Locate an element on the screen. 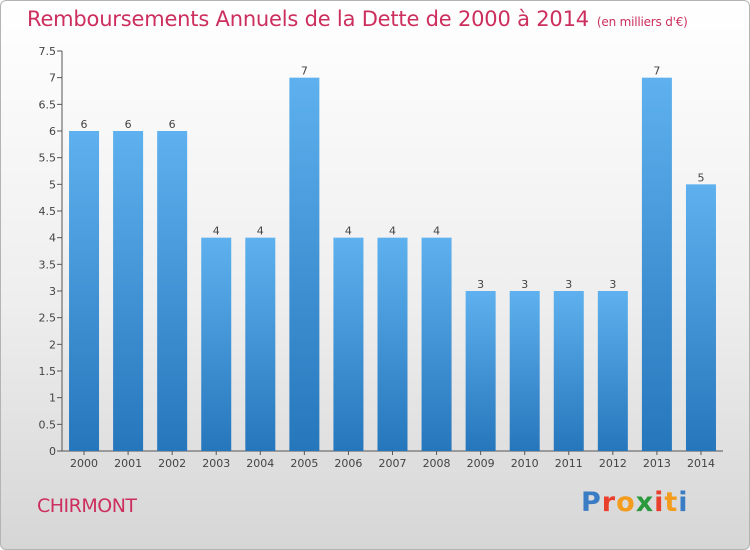 The height and width of the screenshot is (550, 750). y-tick-label: 6 is located at coordinates (52, 131).